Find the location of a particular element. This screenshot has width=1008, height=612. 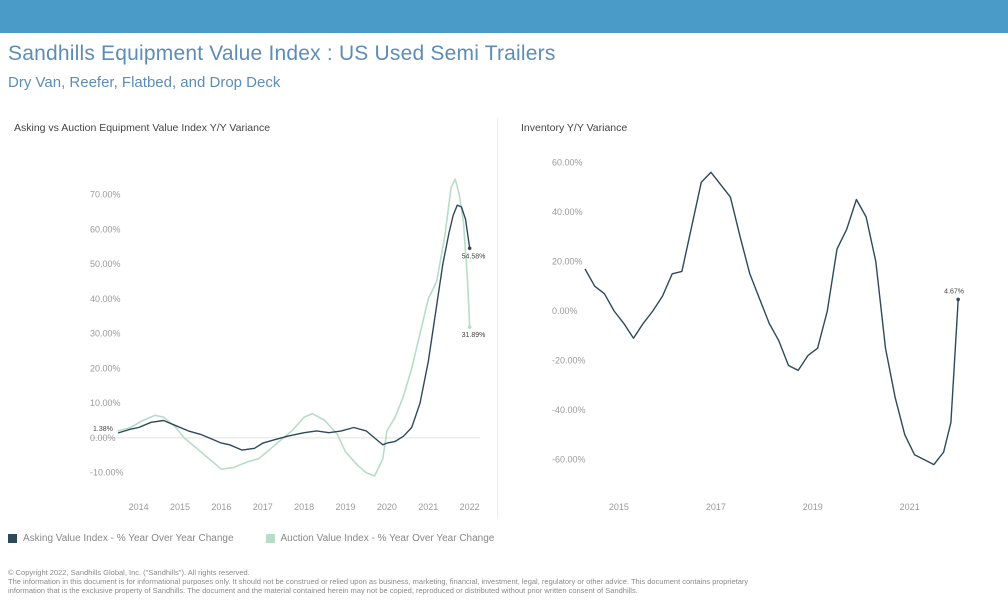

right-ytick-label: -20.00% is located at coordinates (569, 361).